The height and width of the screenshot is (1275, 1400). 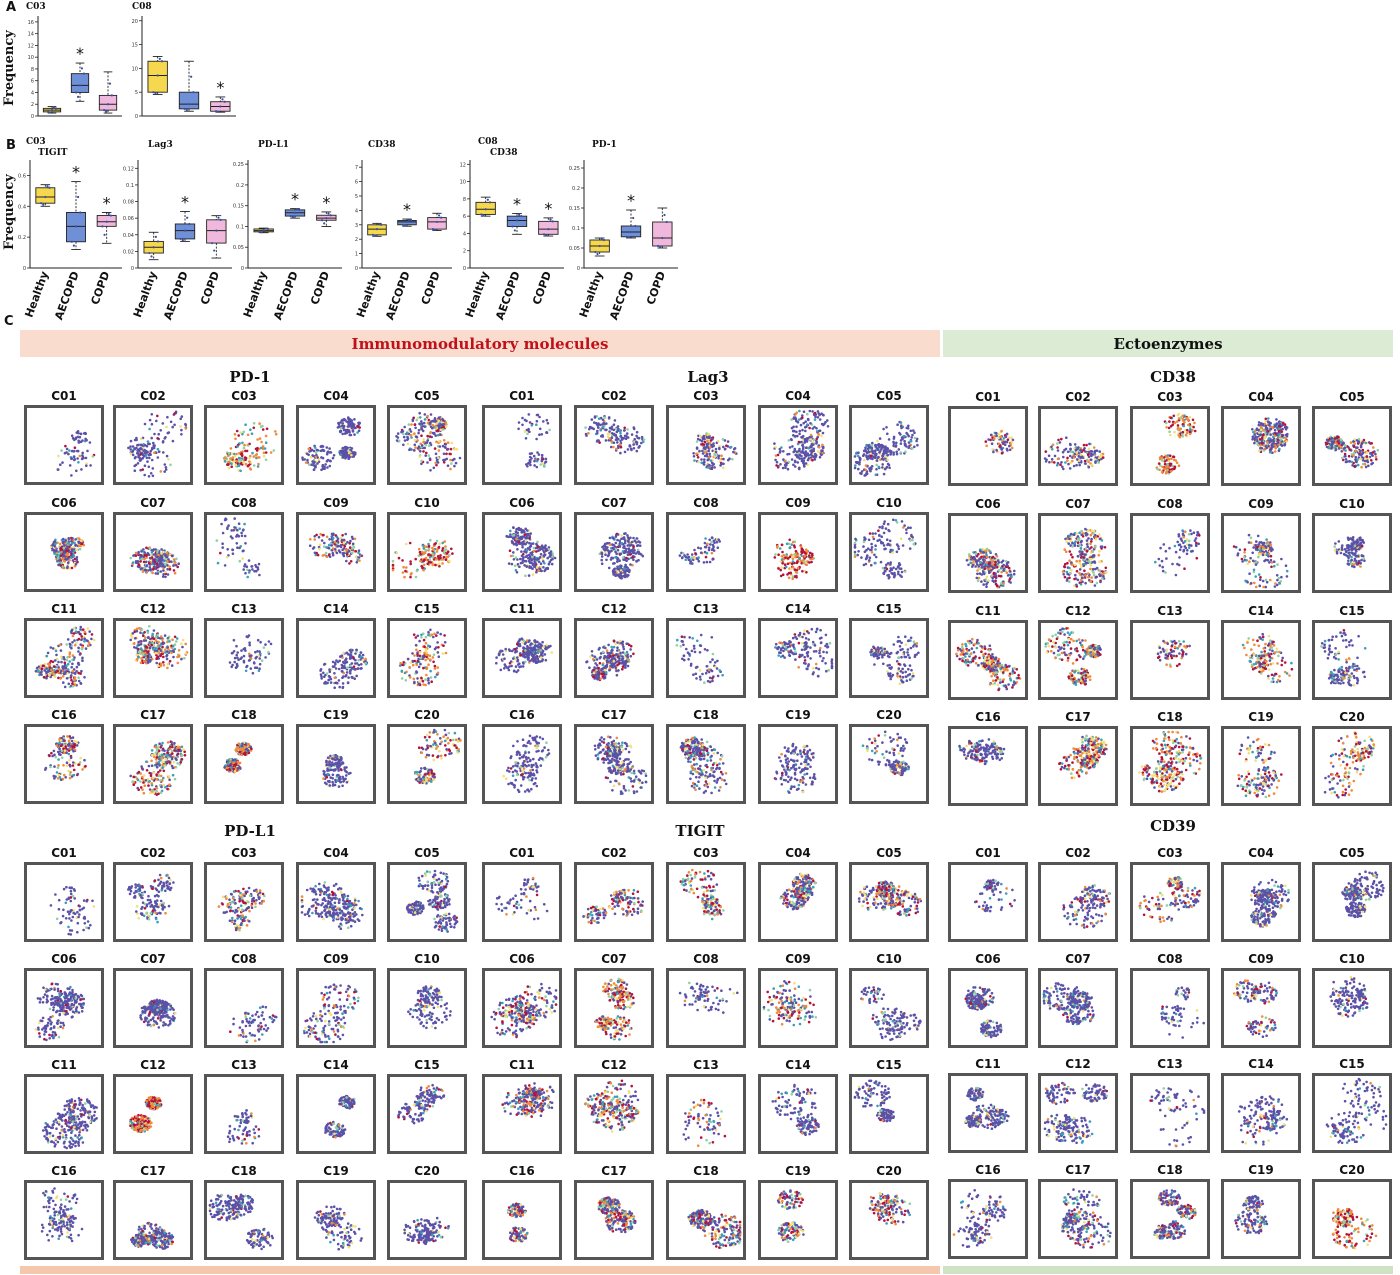 What do you see at coordinates (153, 503) in the screenshot?
I see `cluster-label: C07` at bounding box center [153, 503].